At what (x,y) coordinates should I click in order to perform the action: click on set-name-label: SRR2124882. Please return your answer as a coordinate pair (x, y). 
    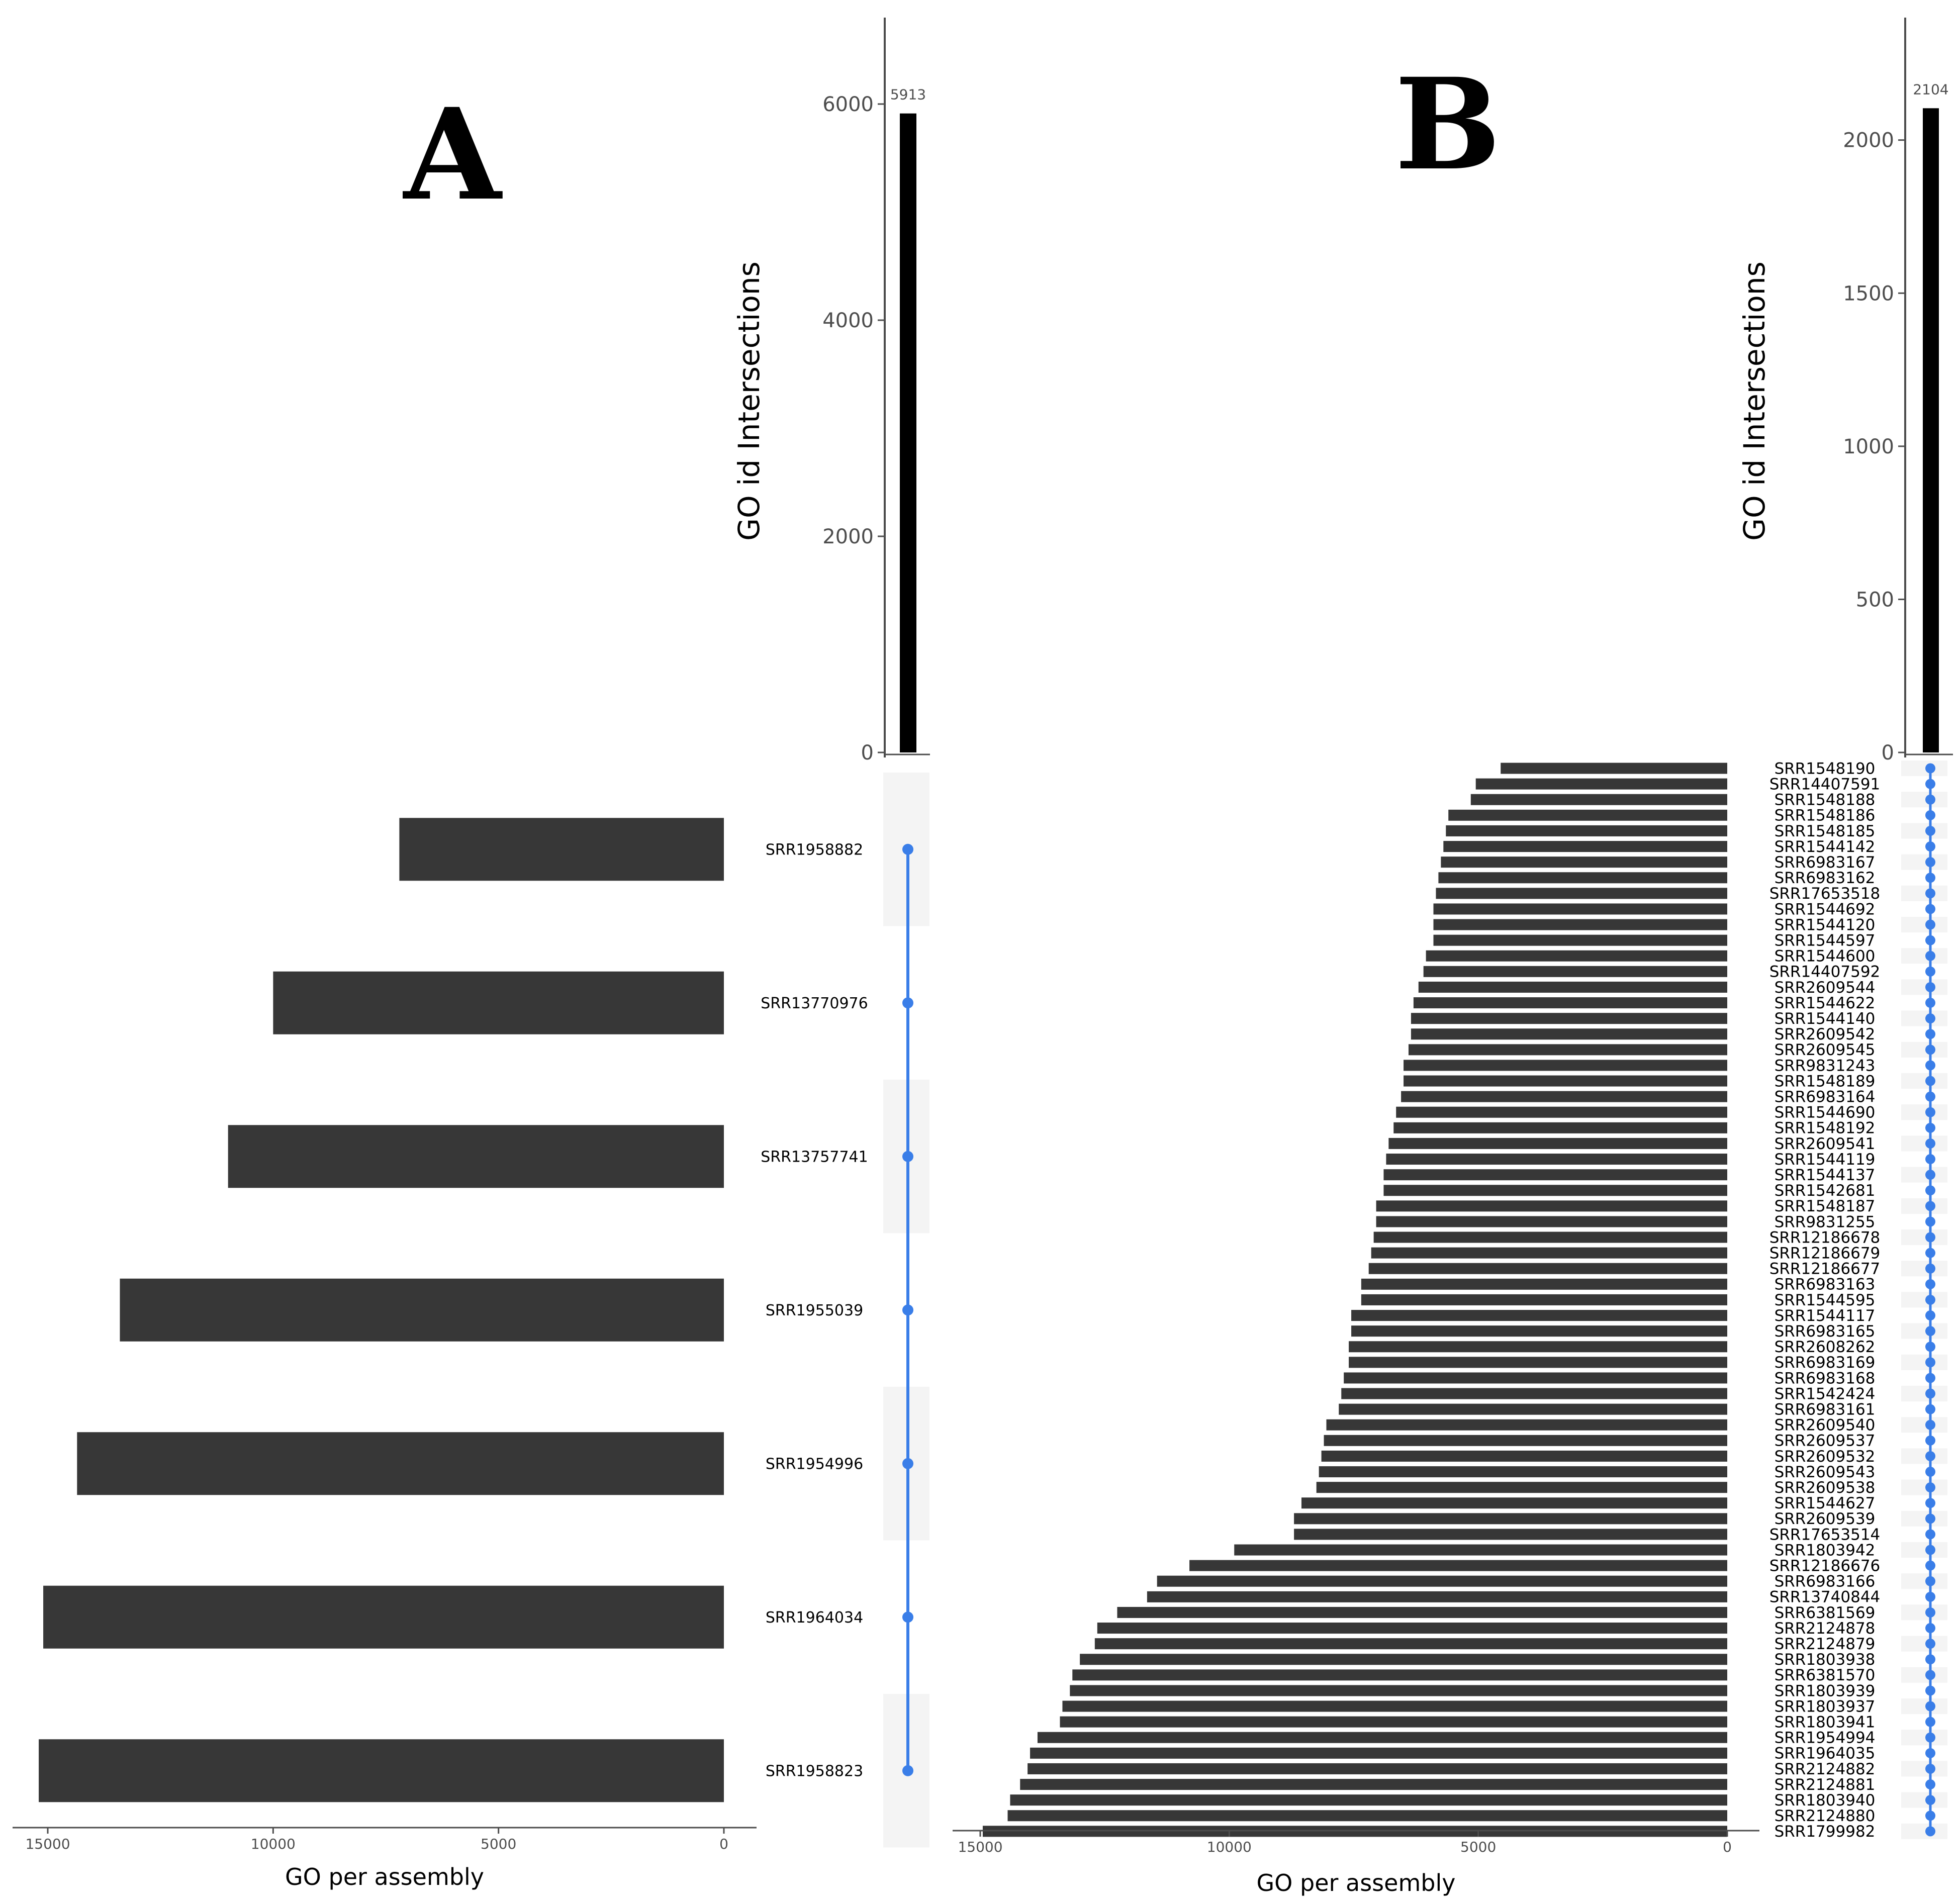
    Looking at the image, I should click on (1825, 1769).